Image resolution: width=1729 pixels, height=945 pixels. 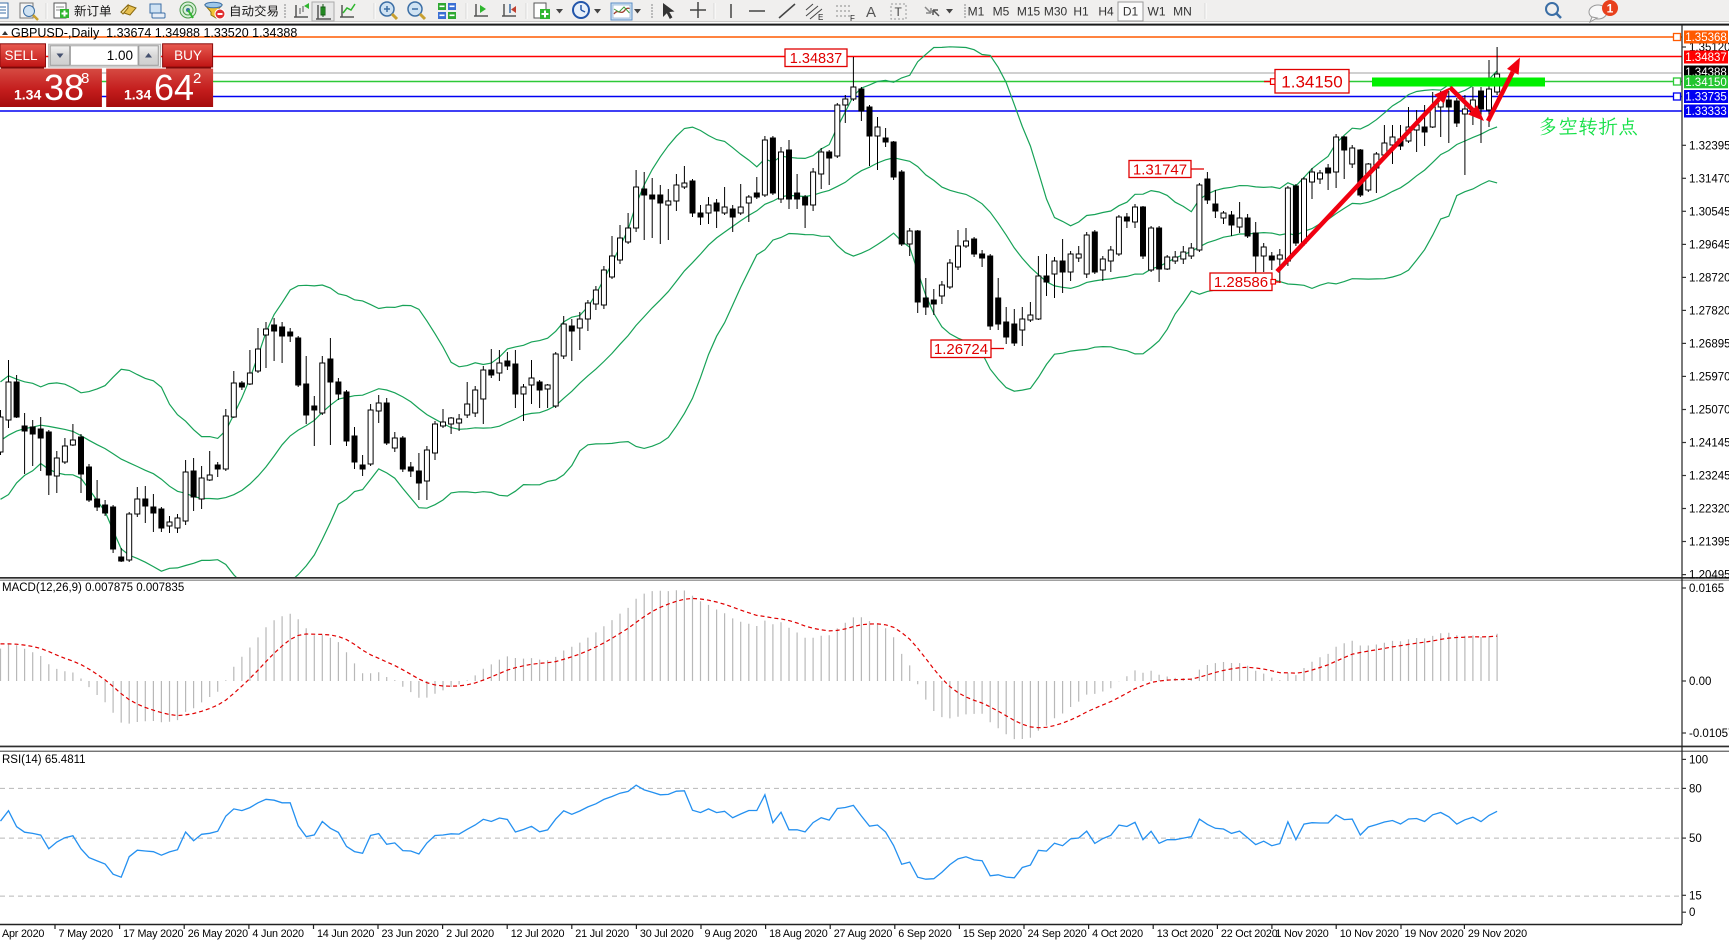 What do you see at coordinates (871, 12) in the screenshot?
I see `svg-text: A` at bounding box center [871, 12].